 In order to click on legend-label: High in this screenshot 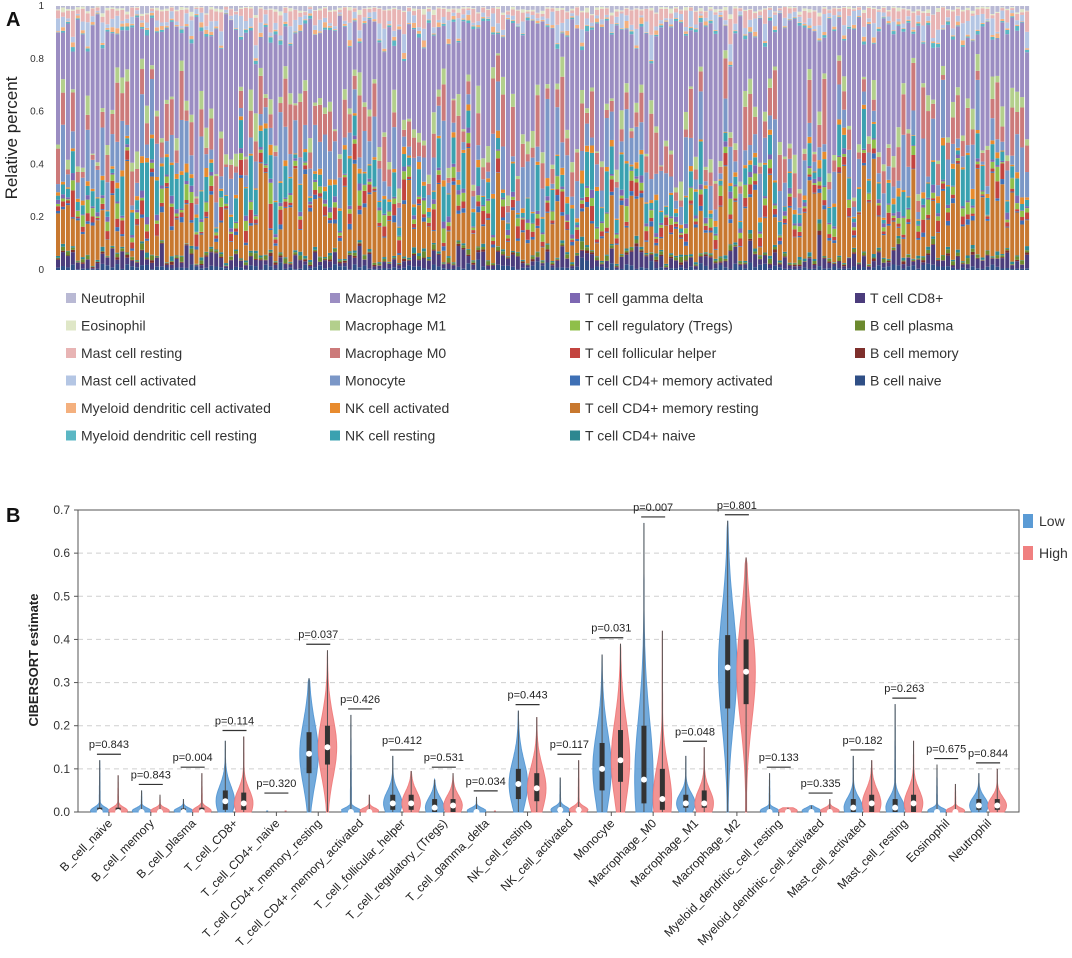, I will do `click(1053, 553)`.